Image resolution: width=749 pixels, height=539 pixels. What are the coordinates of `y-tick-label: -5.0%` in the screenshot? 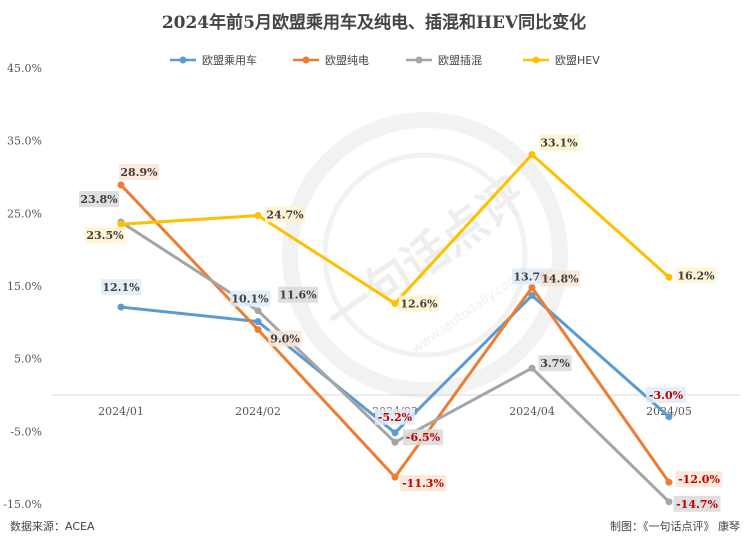 It's located at (26, 431).